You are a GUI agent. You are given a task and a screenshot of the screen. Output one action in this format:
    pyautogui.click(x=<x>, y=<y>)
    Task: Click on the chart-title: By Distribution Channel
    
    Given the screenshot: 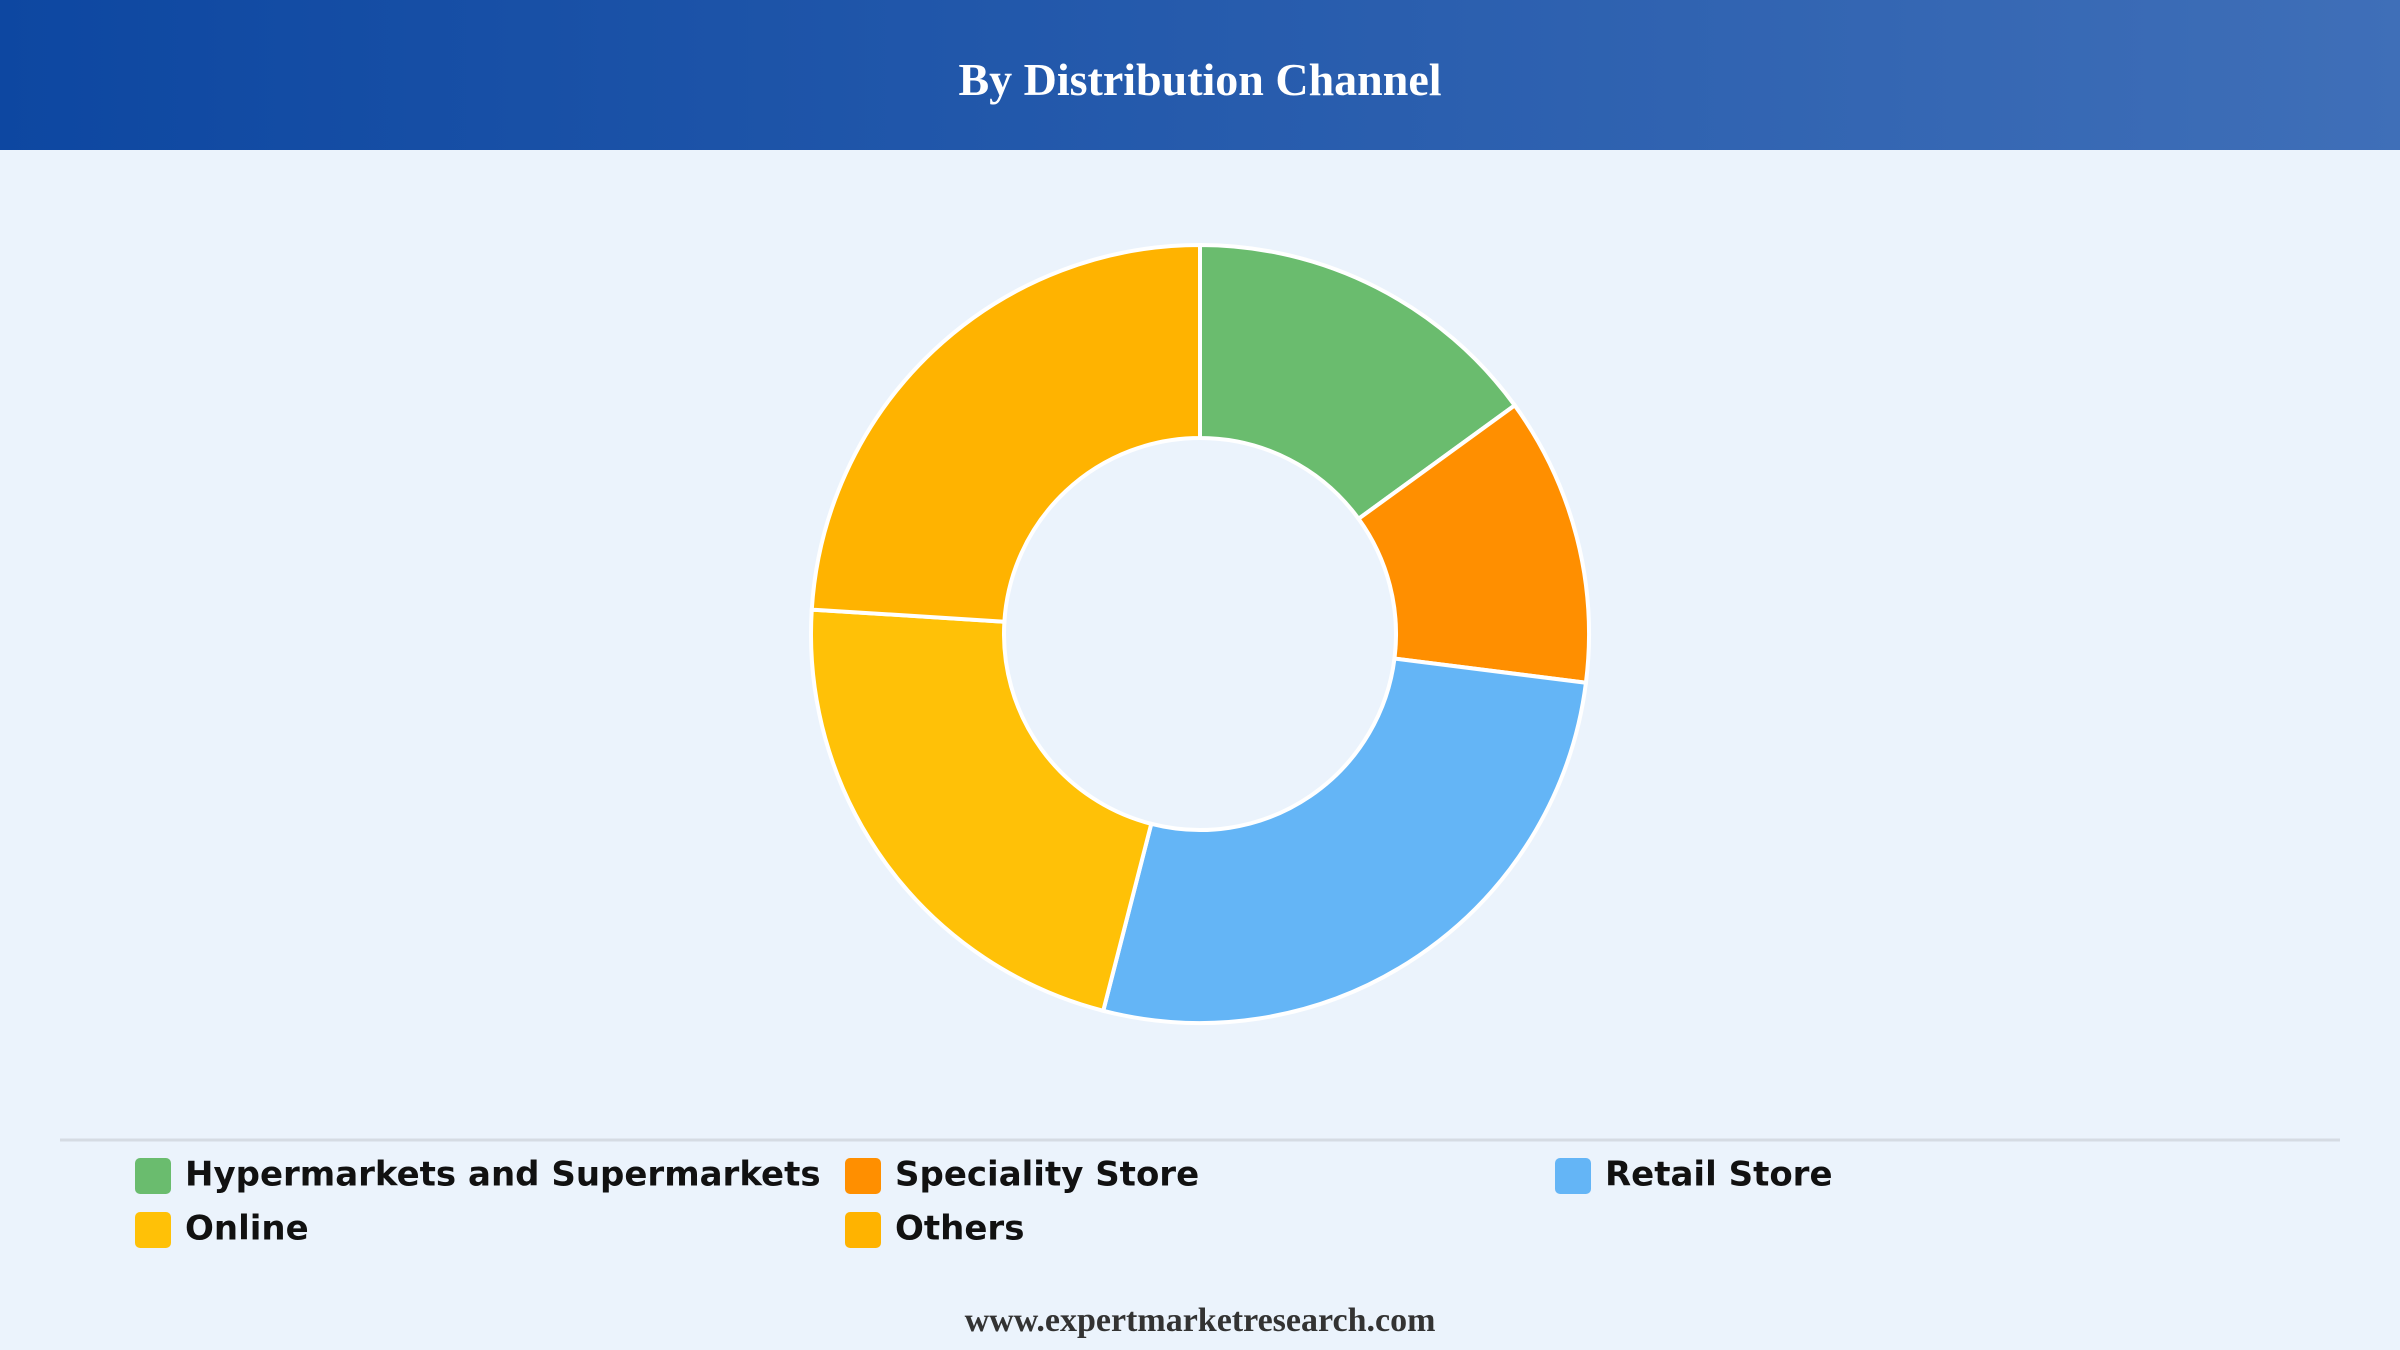 What is the action you would take?
    pyautogui.click(x=1199, y=79)
    